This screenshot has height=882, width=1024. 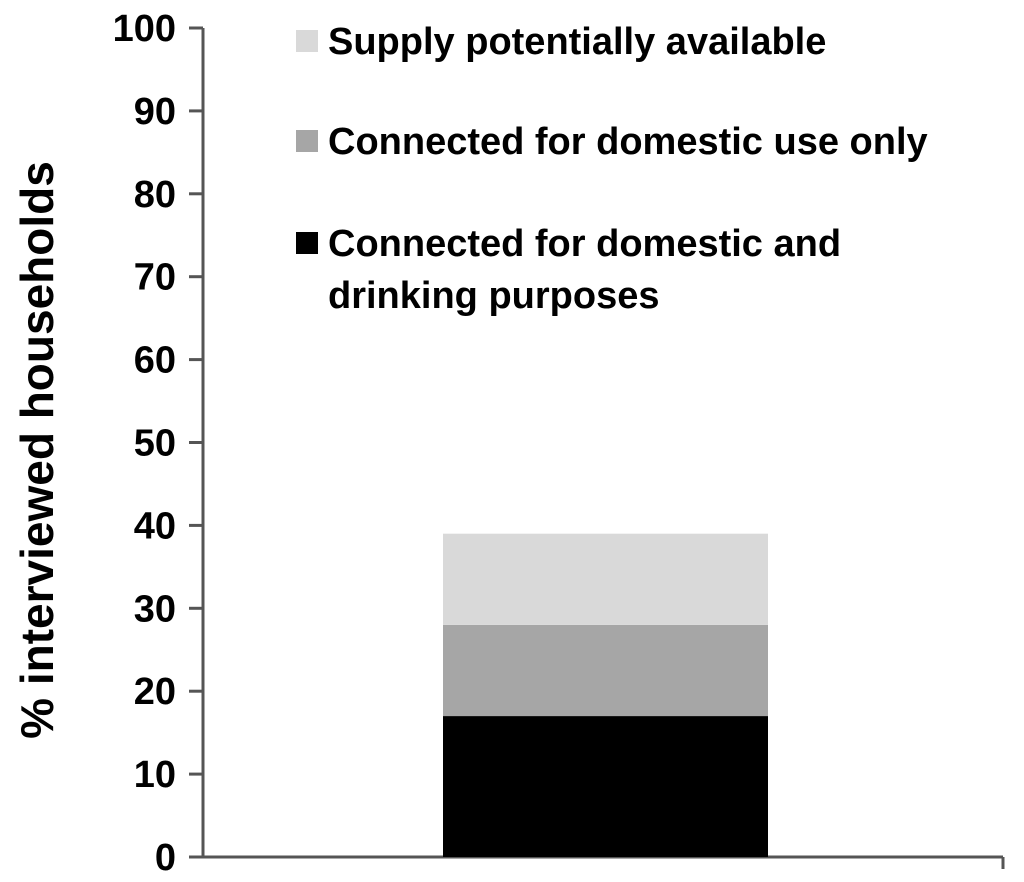 What do you see at coordinates (155, 609) in the screenshot?
I see `y-tick-label: 30` at bounding box center [155, 609].